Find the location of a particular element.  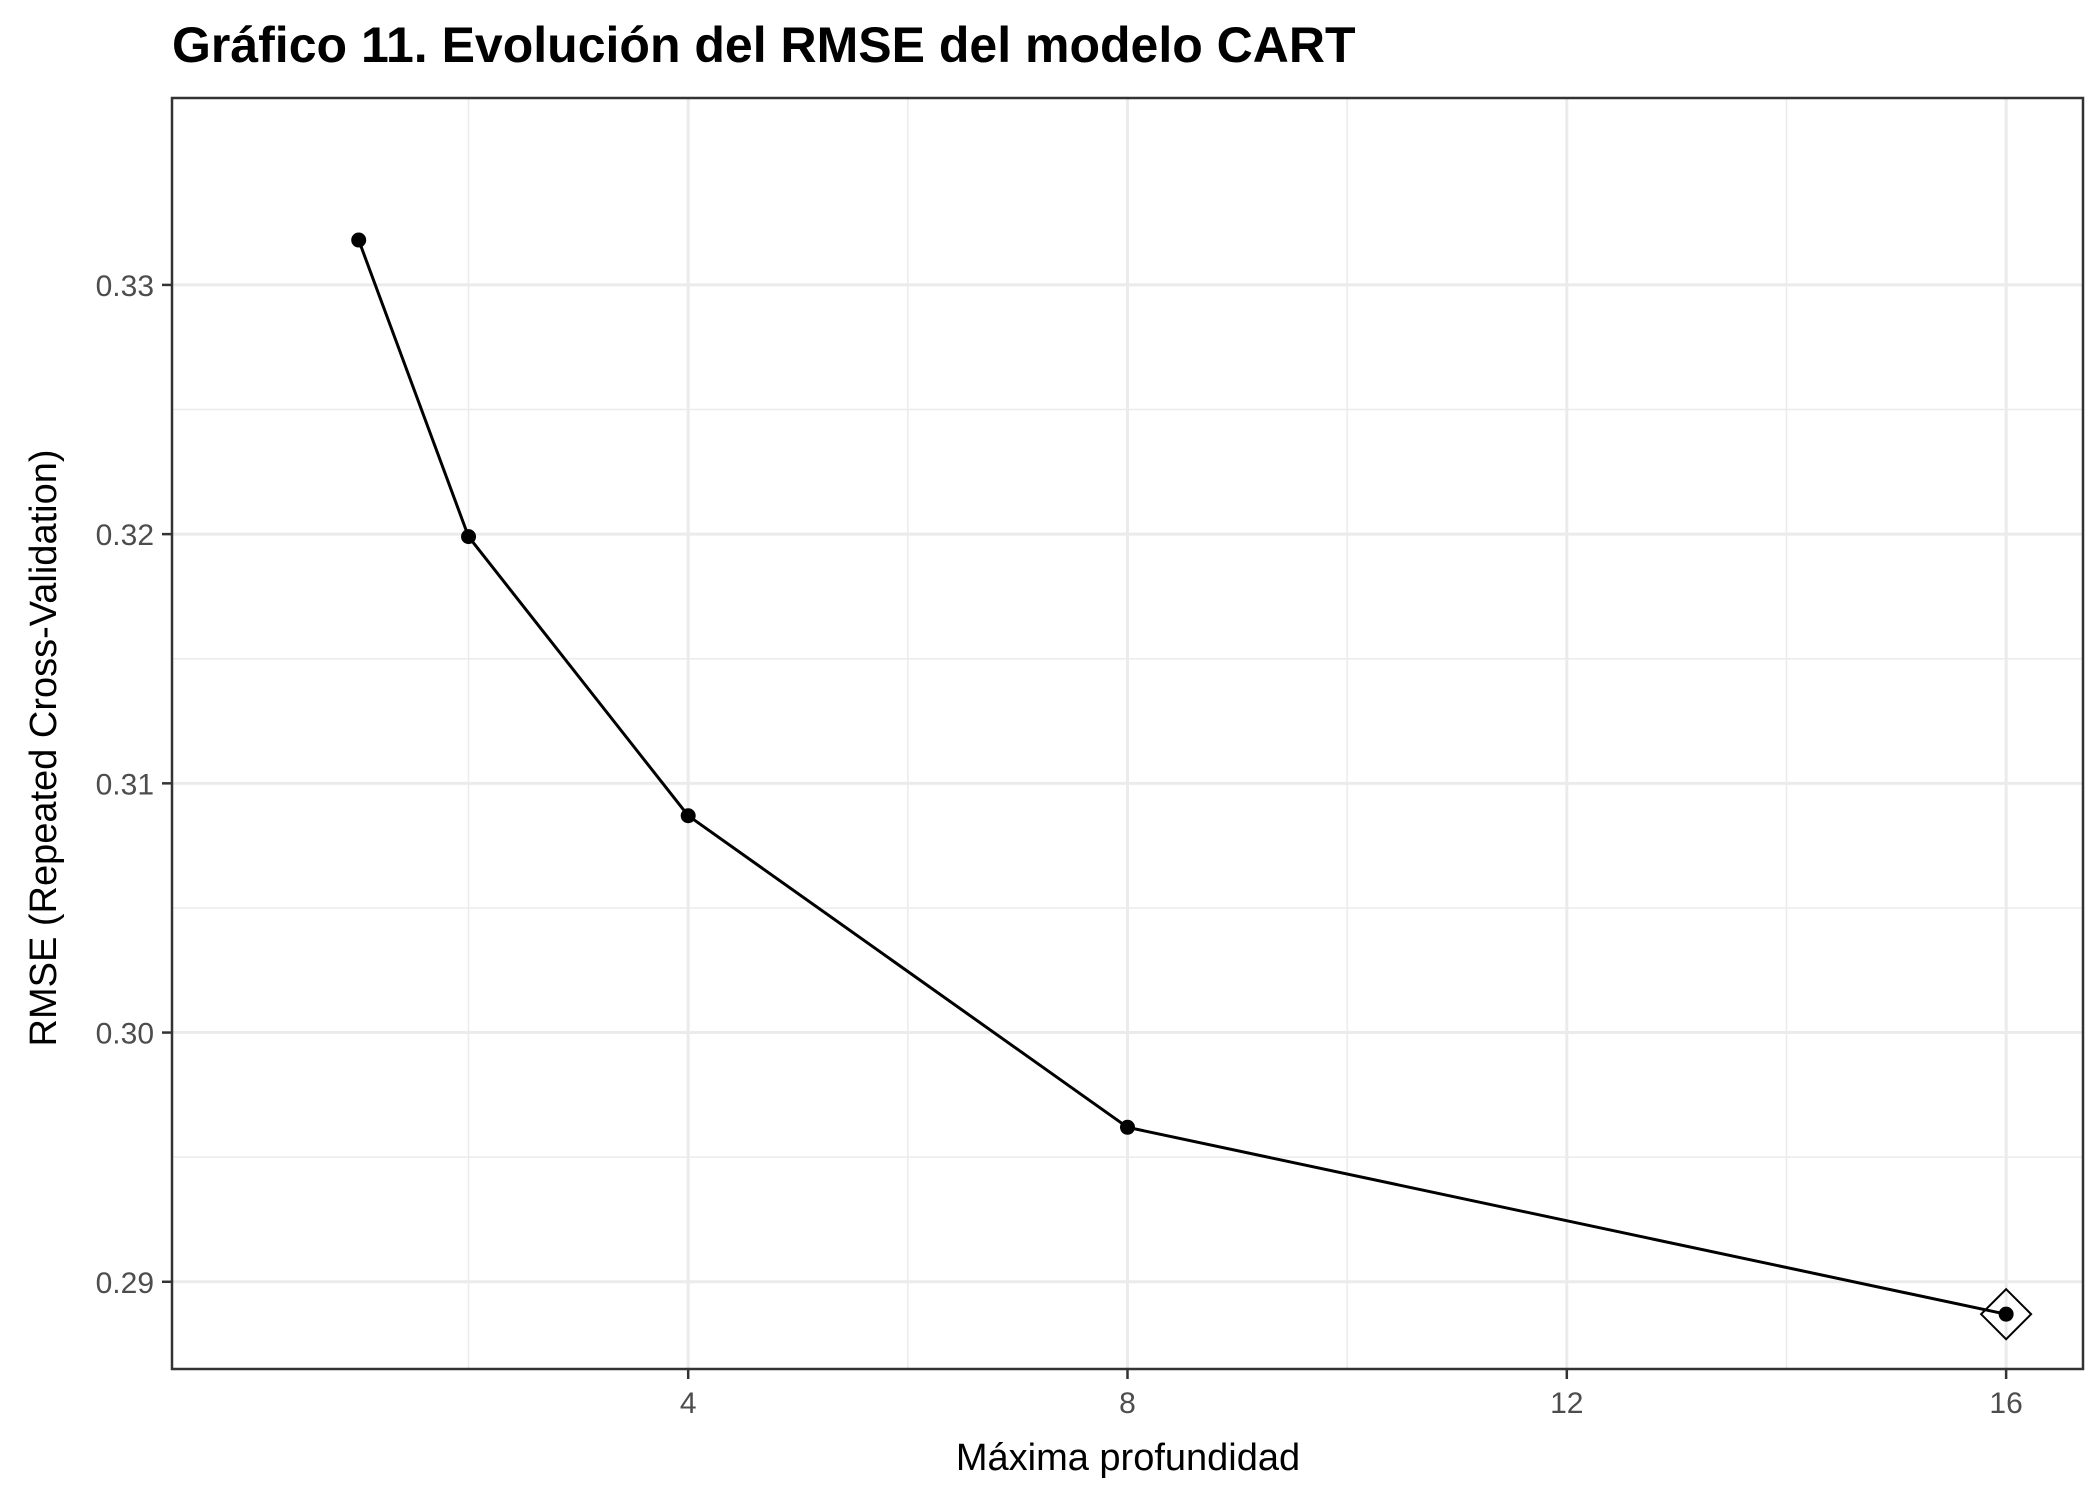

y-tick-label: 0.31 is located at coordinates (125, 784).